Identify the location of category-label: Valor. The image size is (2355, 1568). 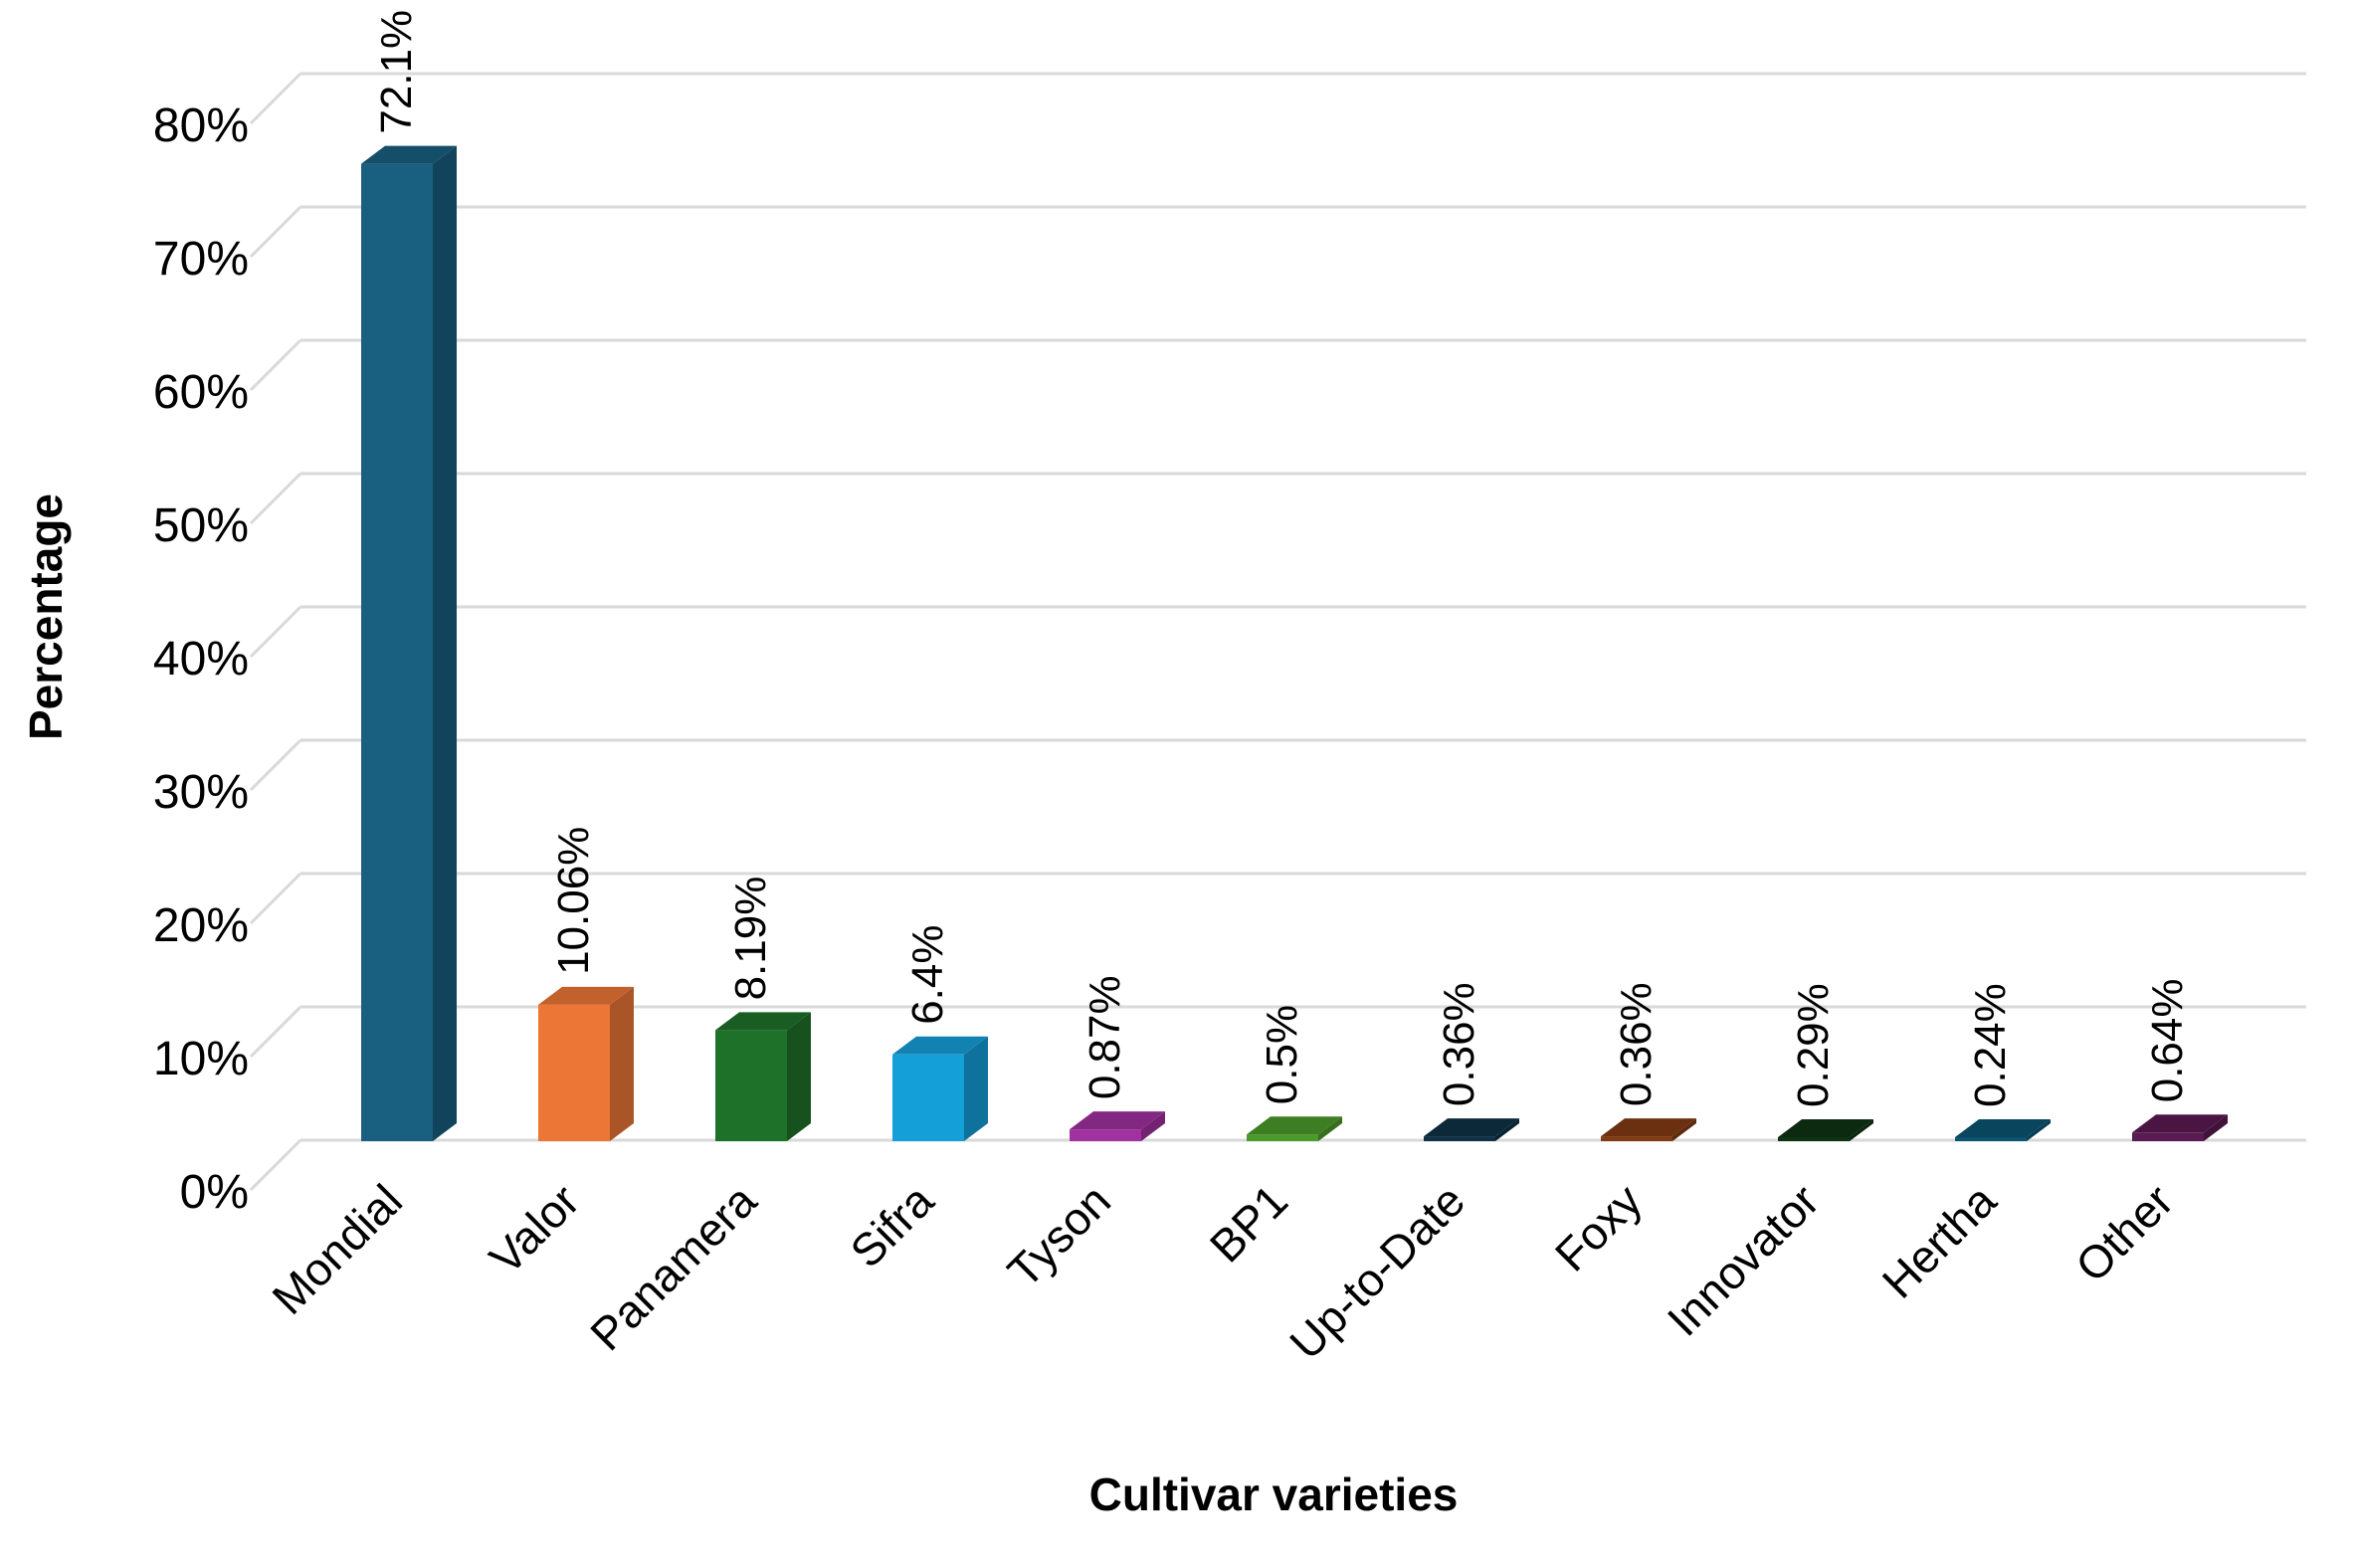
(535, 1228).